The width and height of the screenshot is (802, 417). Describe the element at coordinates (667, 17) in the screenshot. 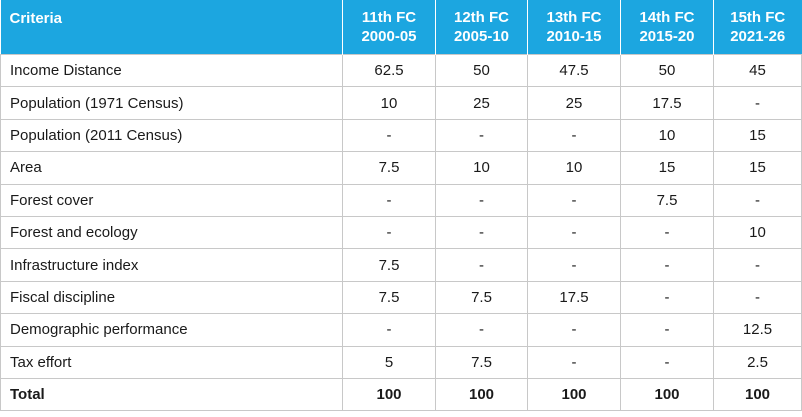

I see `header-fc-name: 14th FC` at that location.